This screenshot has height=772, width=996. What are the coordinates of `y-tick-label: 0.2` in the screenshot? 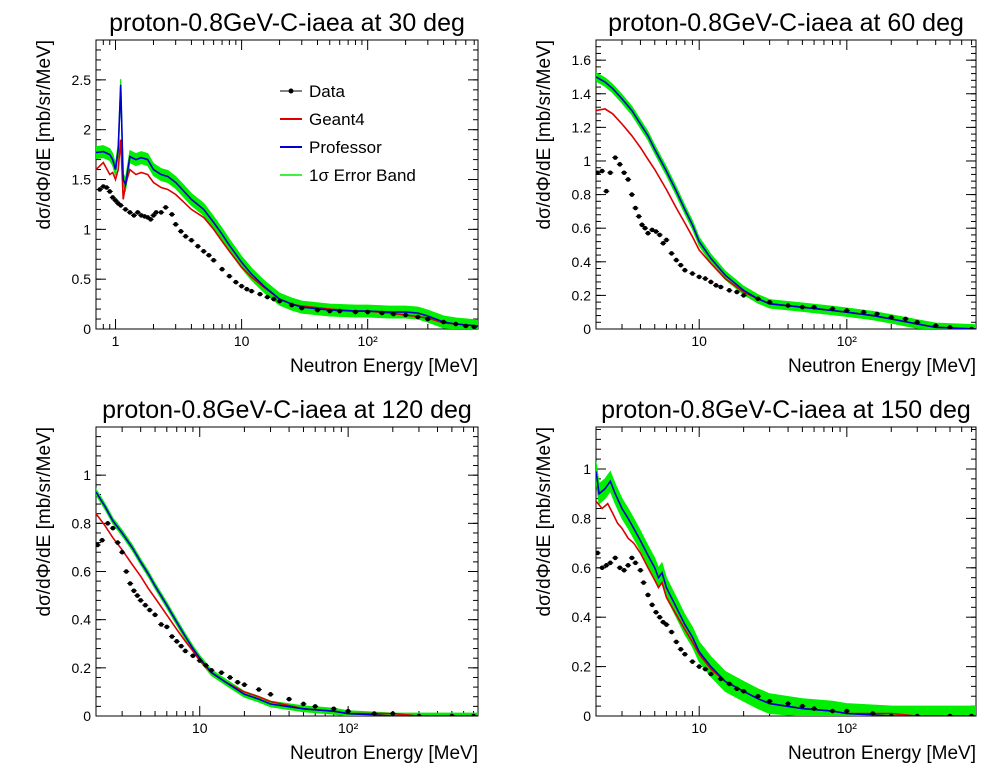 It's located at (82, 668).